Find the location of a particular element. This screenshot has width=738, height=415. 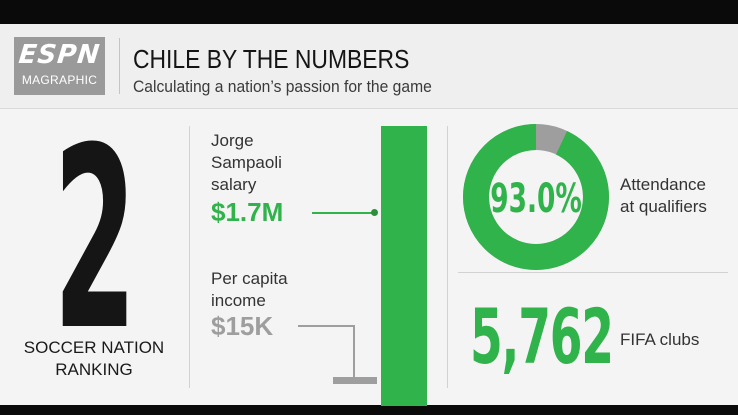

salary-label-line1: Jorge is located at coordinates (271, 141).